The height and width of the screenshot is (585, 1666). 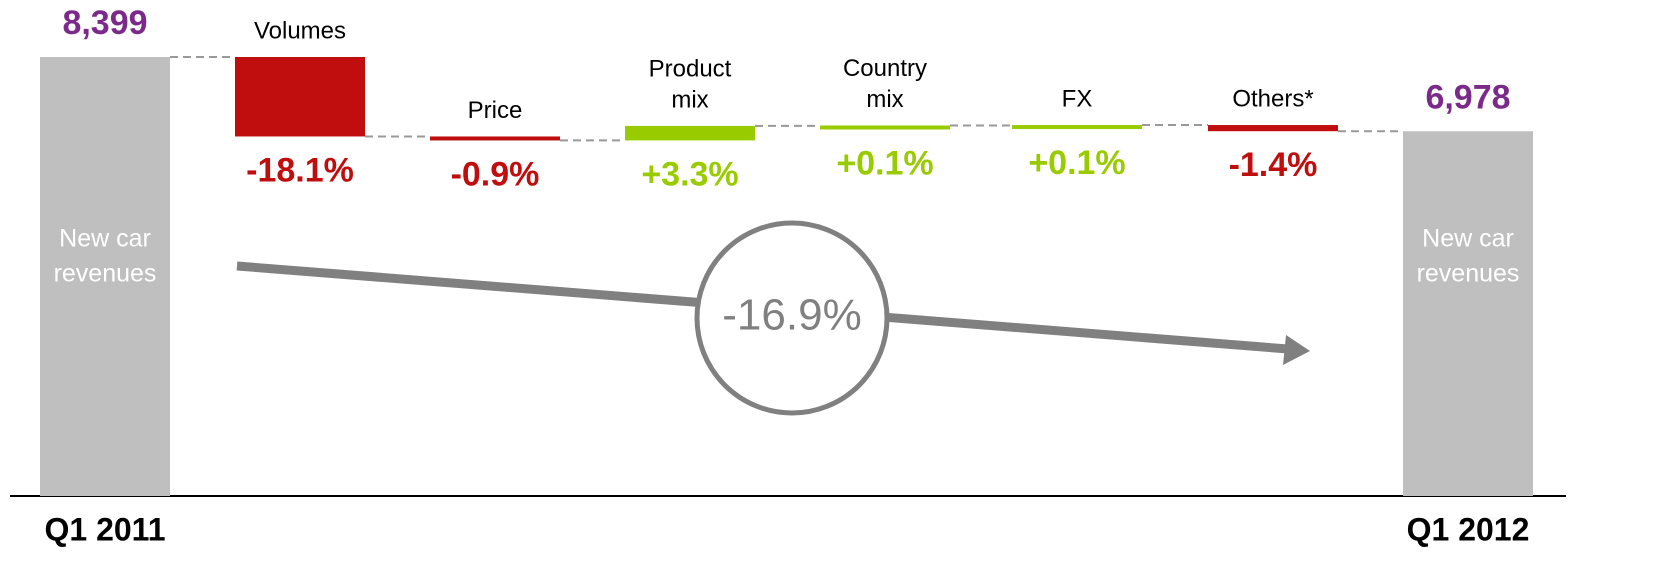 What do you see at coordinates (300, 30) in the screenshot?
I see `step-label: Volumes` at bounding box center [300, 30].